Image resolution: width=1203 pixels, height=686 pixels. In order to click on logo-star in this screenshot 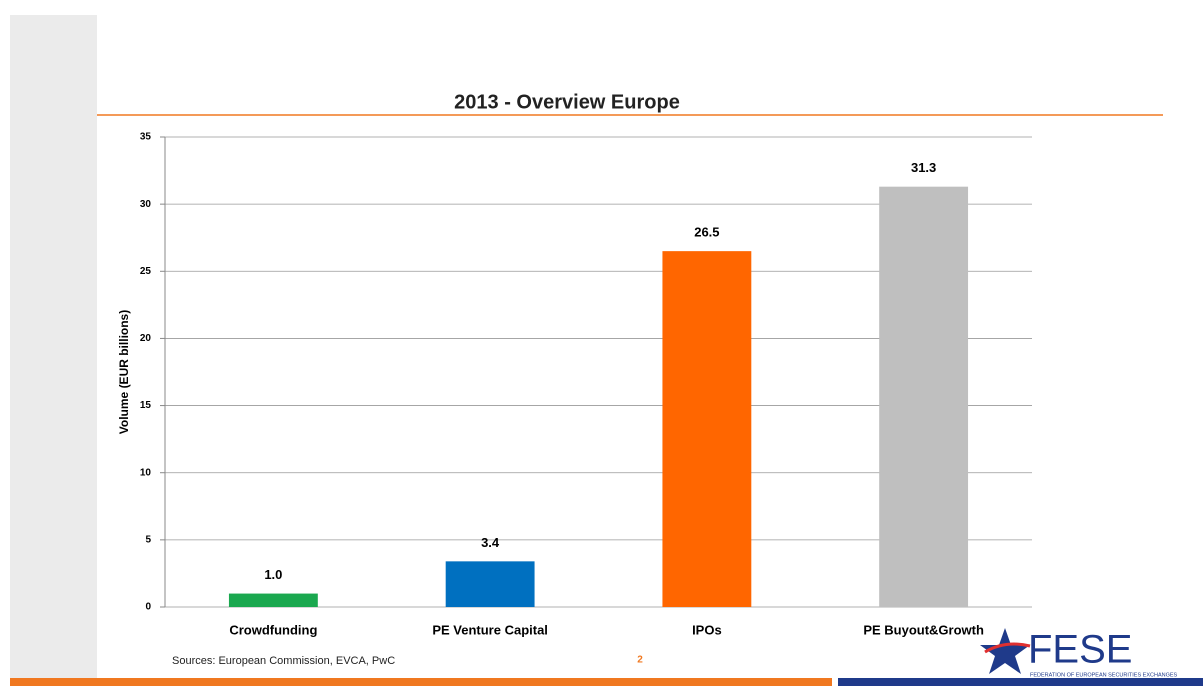, I will do `click(1005, 651)`.